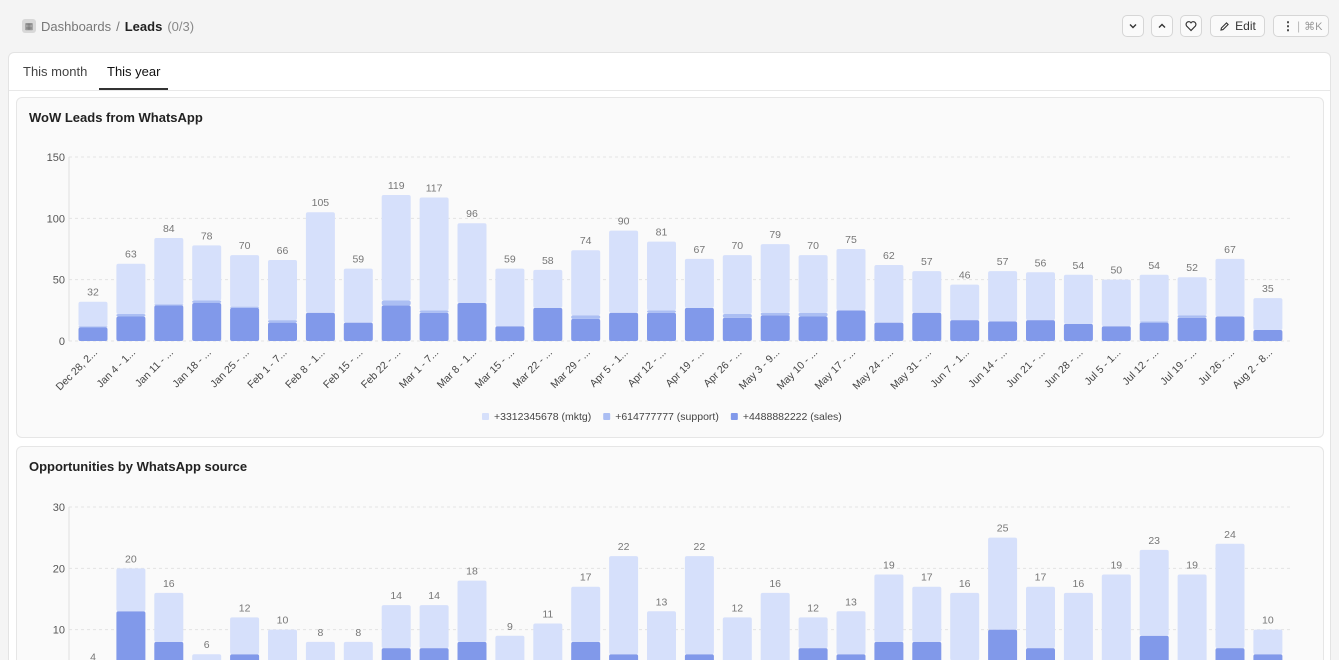 Image resolution: width=1339 pixels, height=660 pixels. What do you see at coordinates (1041, 263) in the screenshot?
I see `data-label: 56` at bounding box center [1041, 263].